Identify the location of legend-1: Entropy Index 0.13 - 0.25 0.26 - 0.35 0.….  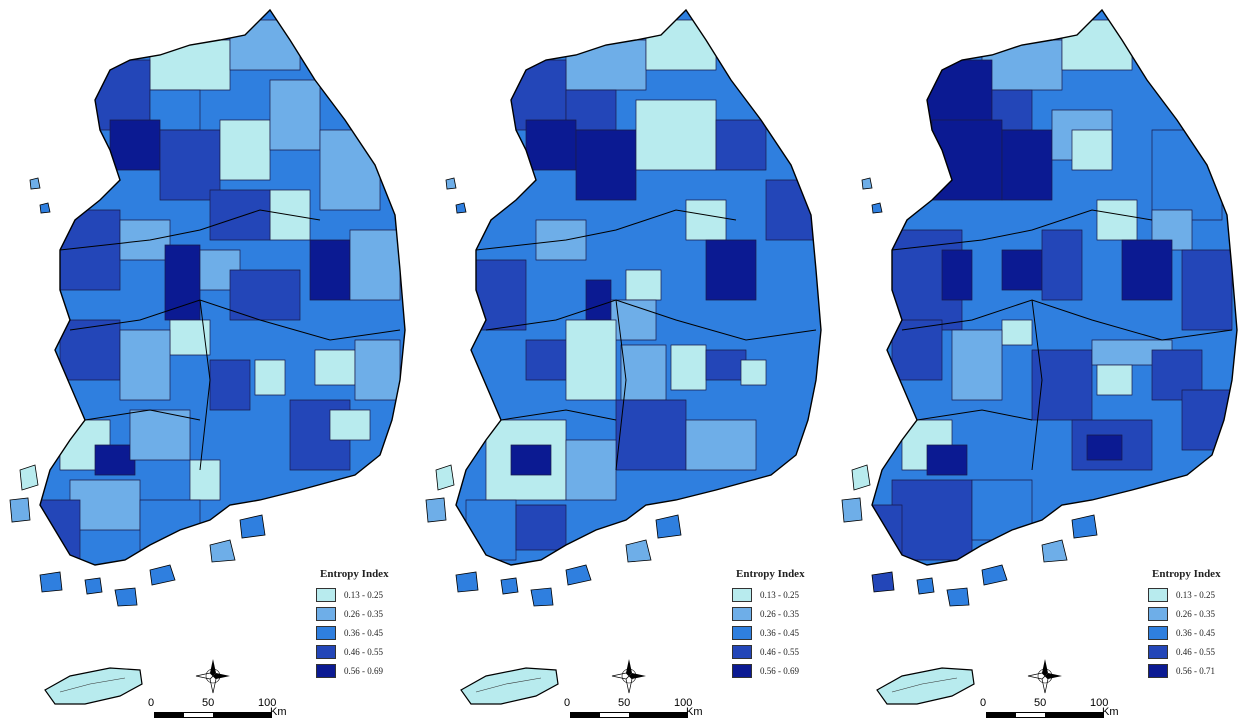
(365, 624).